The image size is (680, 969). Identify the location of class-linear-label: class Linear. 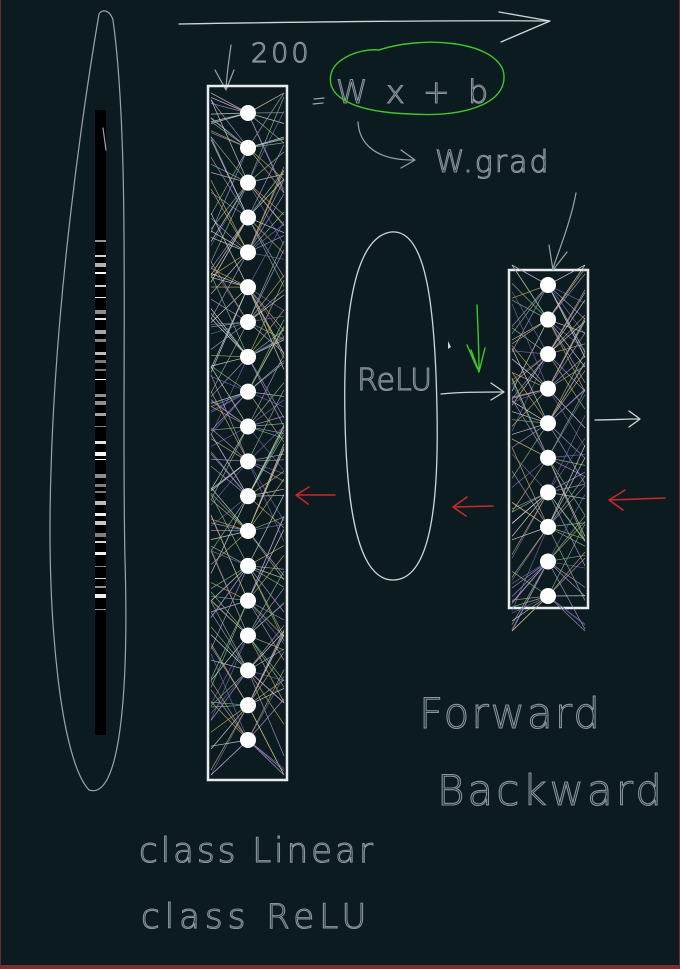
(257, 851).